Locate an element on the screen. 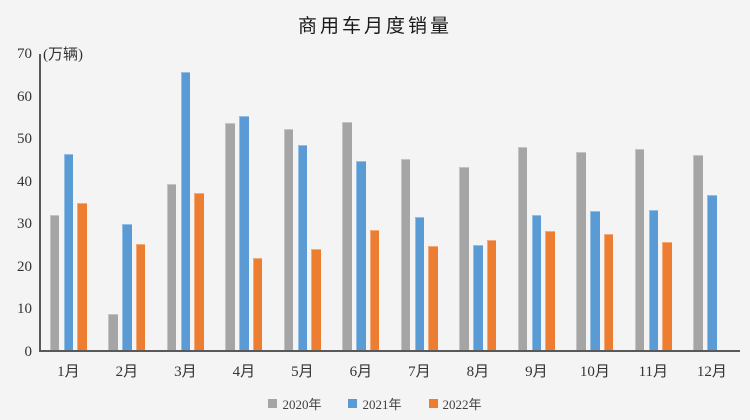  legend-label: 2020年 is located at coordinates (302, 404).